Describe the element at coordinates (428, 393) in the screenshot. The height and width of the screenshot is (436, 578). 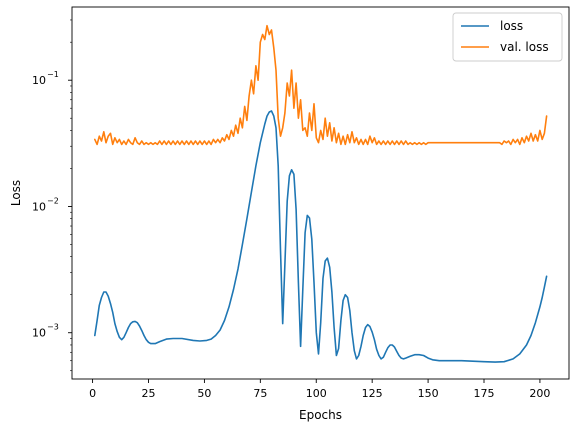
I see `x-tick-label: 150` at that location.